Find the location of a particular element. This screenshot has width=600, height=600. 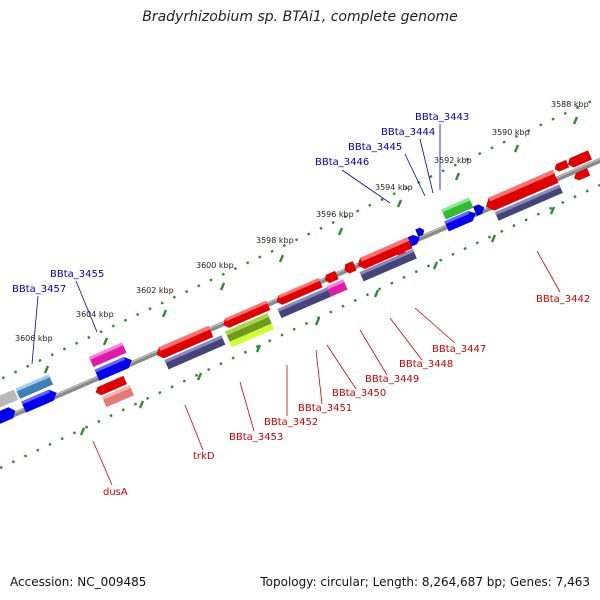

gene-trkd is located at coordinates (184, 342).